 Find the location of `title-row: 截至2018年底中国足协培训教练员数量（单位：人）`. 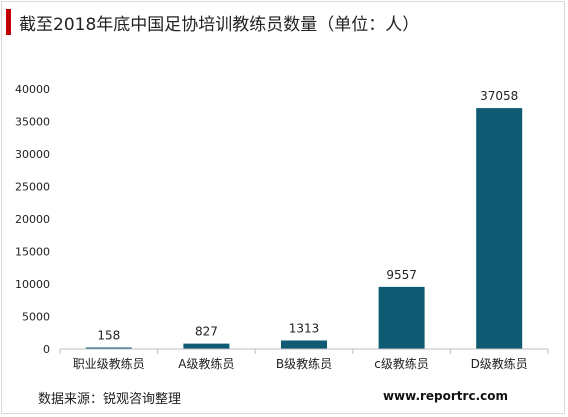

title-row: 截至2018年底中国足协培训教练员数量（单位：人） is located at coordinates (212, 22).